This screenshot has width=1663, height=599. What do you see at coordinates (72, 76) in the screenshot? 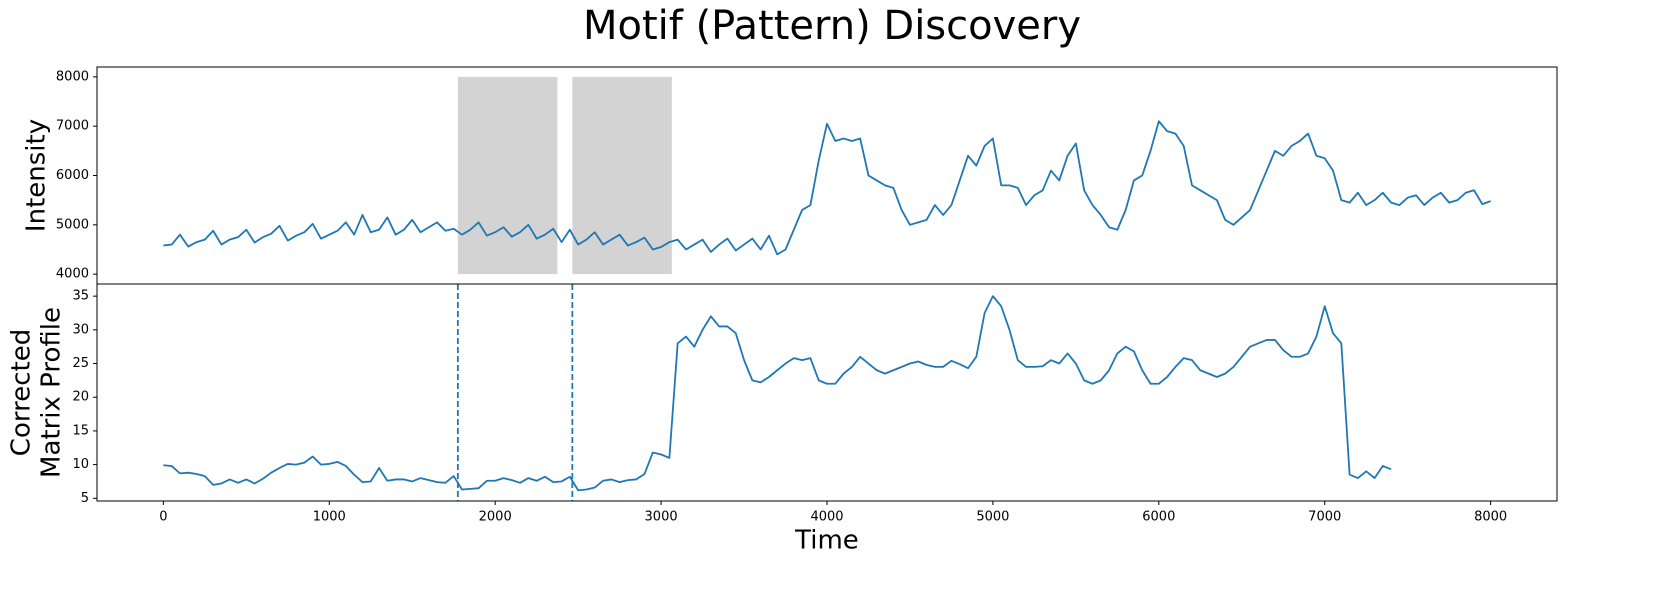
I see `y-tick-label: 8000` at bounding box center [72, 76].